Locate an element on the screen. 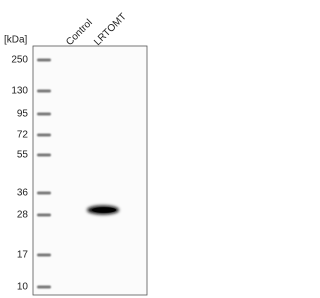 The width and height of the screenshot is (320, 298). protein-band-core is located at coordinates (104, 210).